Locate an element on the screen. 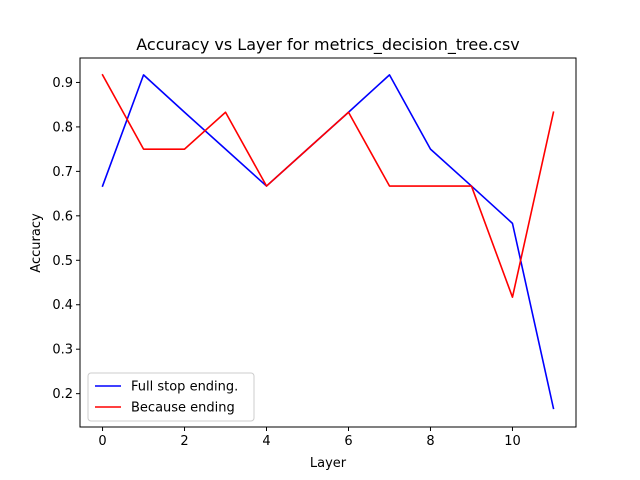 The width and height of the screenshot is (640, 480). legend-label-2: Because ending is located at coordinates (183, 408).